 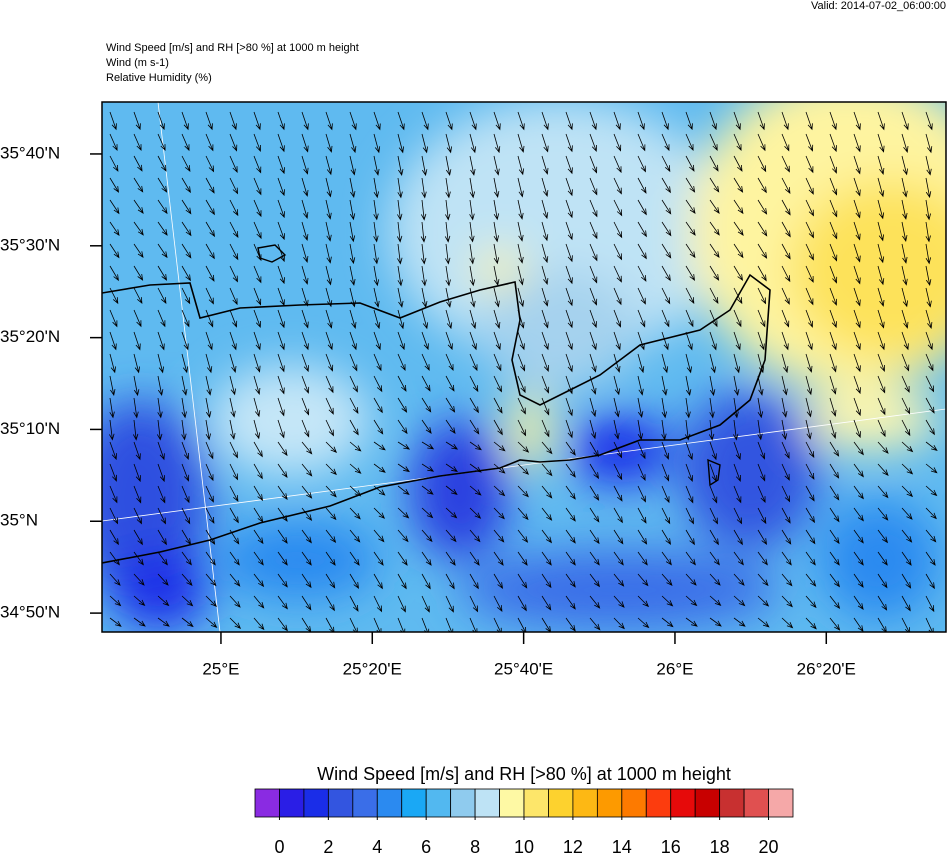 I want to click on header-line: Relative Humidity (%), so click(x=159, y=78).